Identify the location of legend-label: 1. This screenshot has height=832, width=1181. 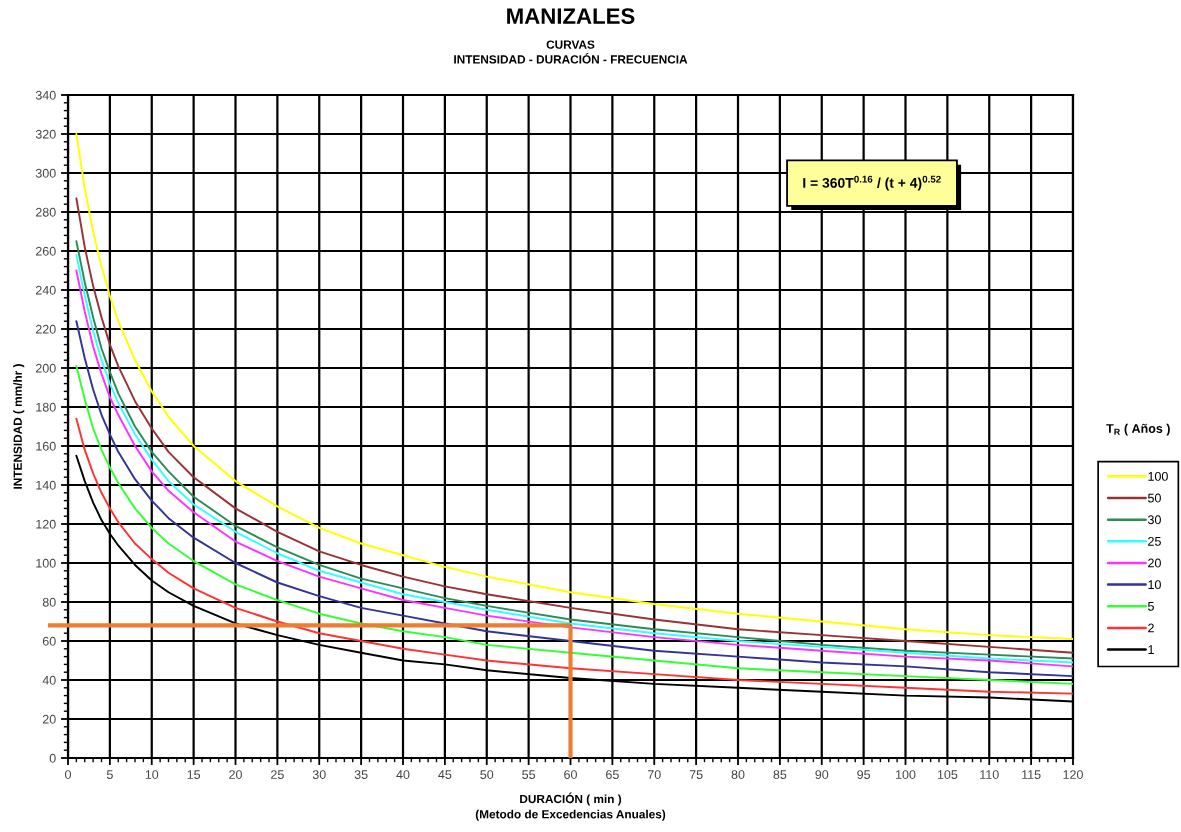
(1151, 649).